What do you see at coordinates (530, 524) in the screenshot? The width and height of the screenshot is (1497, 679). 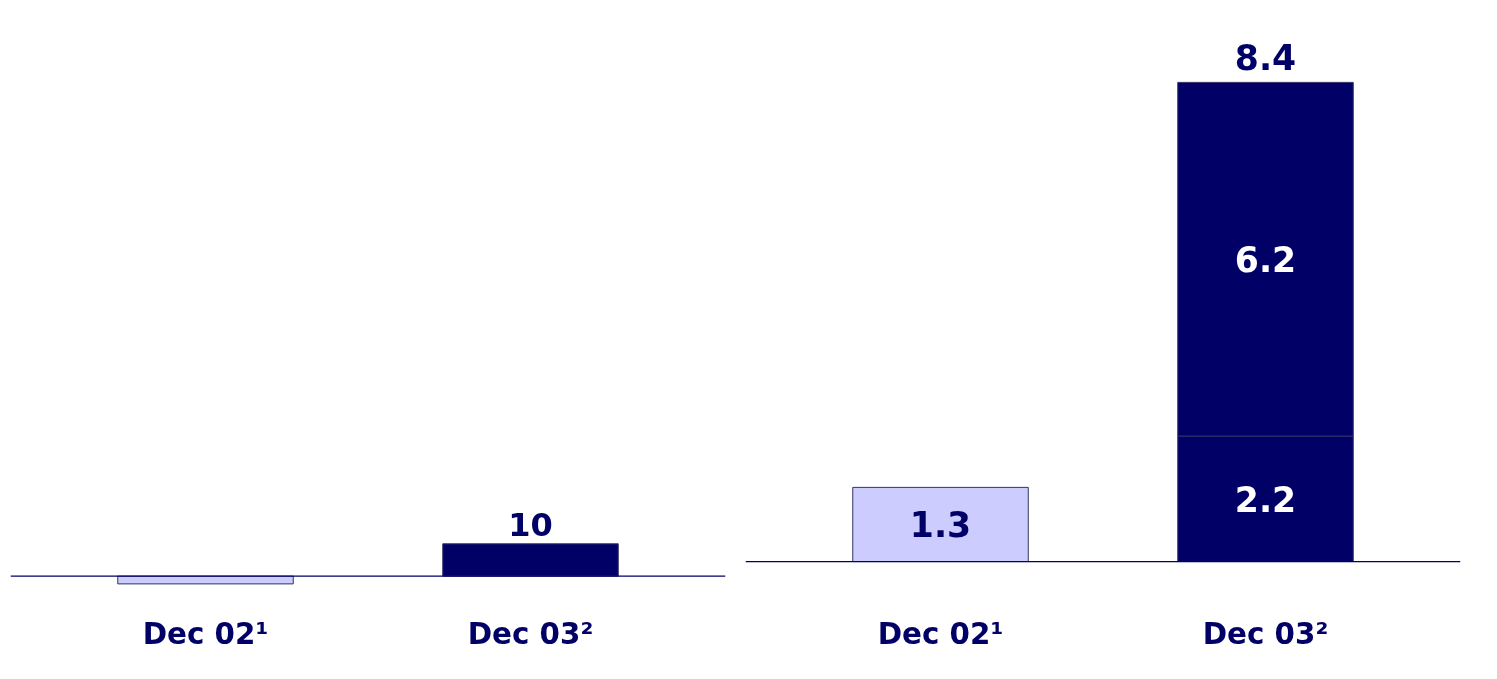 I see `data-label: 10` at bounding box center [530, 524].